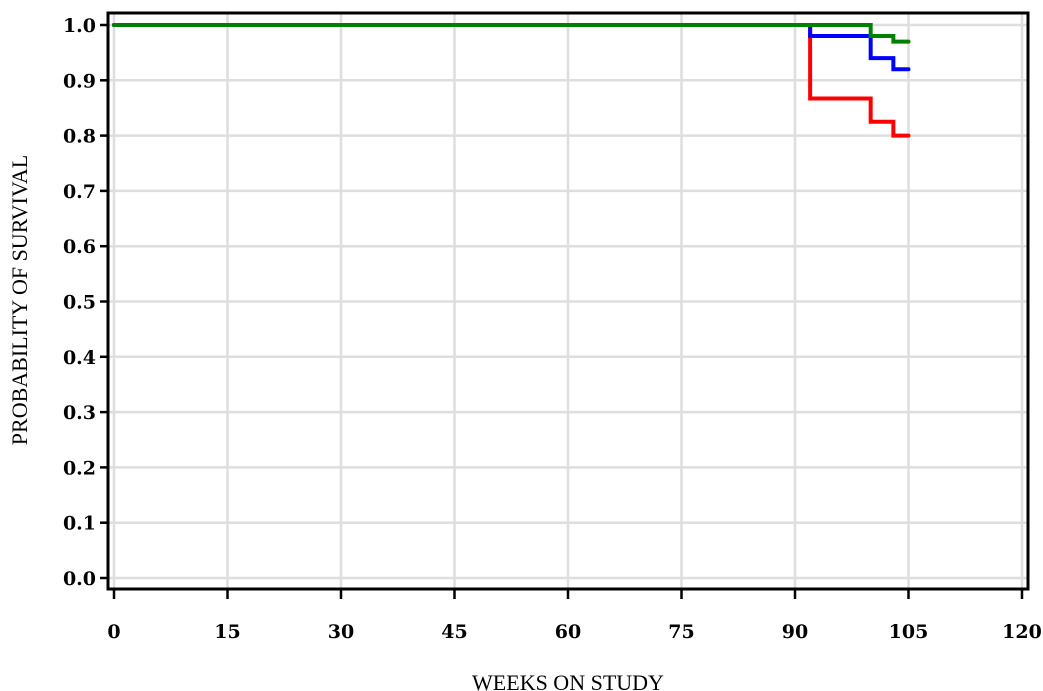  I want to click on y-tick-label-4: 0.4, so click(79, 358).